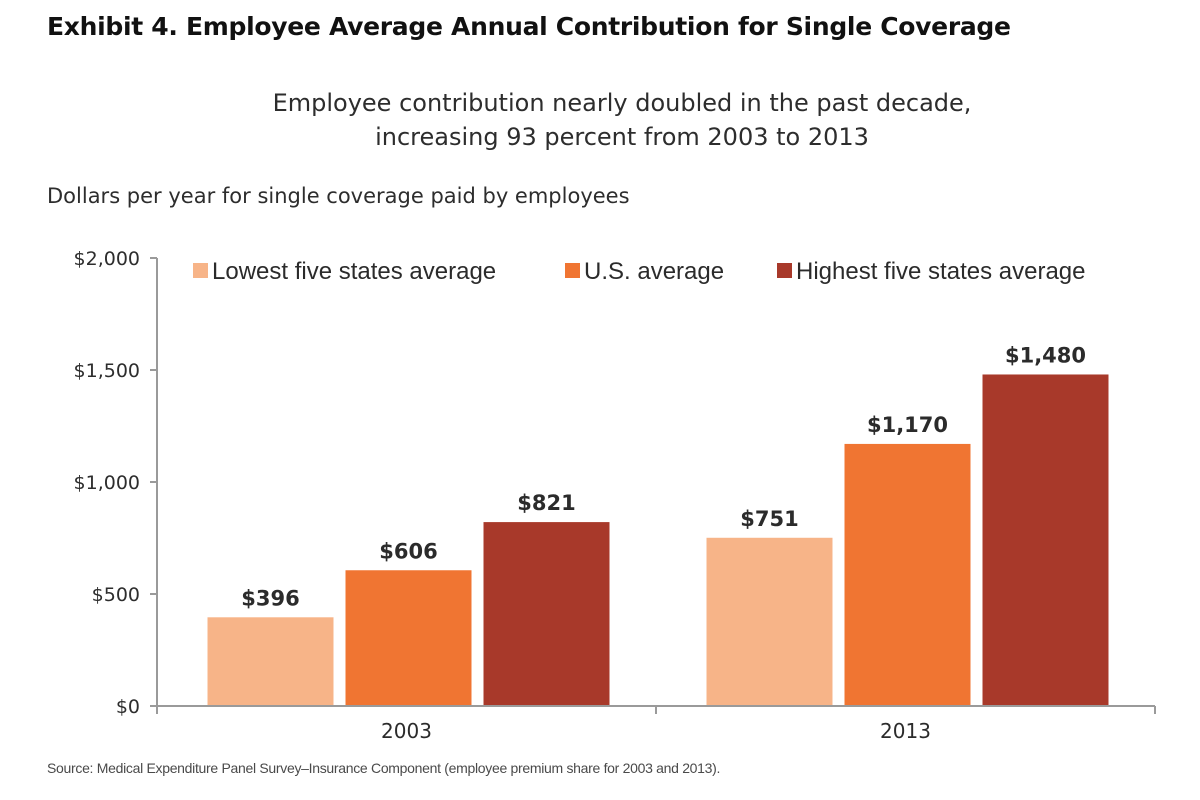 The height and width of the screenshot is (800, 1200). Describe the element at coordinates (622, 137) in the screenshot. I see `subtitle-line-2: increasing 93 percent from 2003 to 2013` at that location.